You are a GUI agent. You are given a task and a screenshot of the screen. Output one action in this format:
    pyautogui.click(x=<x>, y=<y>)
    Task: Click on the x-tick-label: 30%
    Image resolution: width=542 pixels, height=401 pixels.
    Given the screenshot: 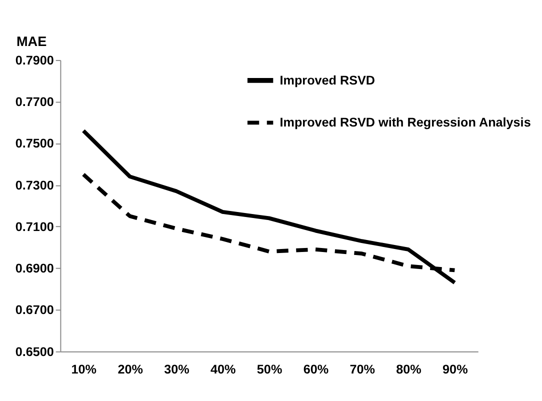 What is the action you would take?
    pyautogui.click(x=177, y=369)
    